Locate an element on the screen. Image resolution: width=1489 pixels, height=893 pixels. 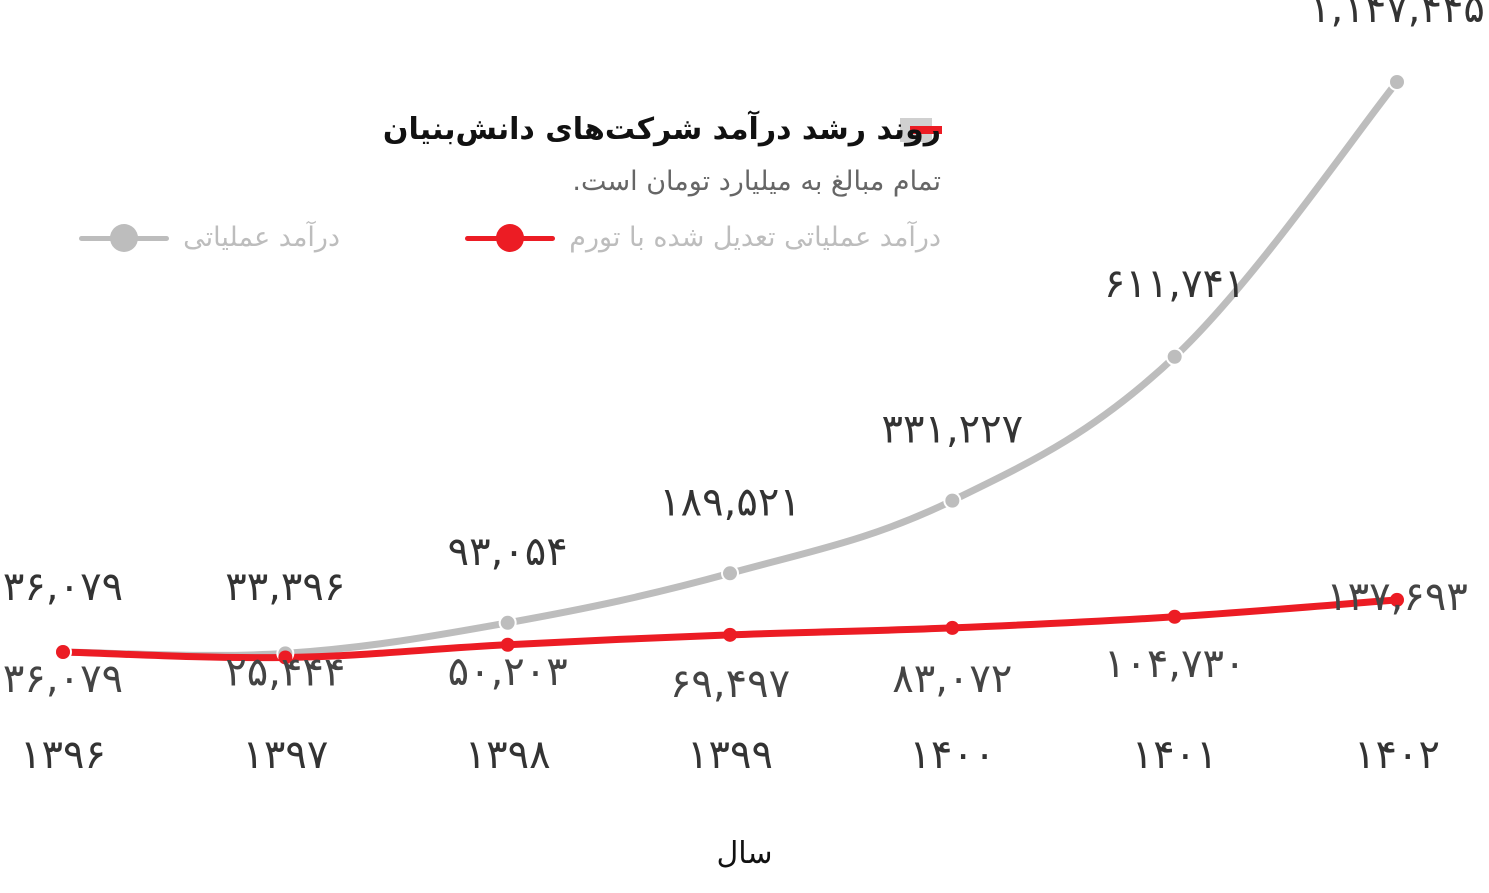
data-label-adjusted-1: ۲۵,۴۴۴ is located at coordinates (285, 672).